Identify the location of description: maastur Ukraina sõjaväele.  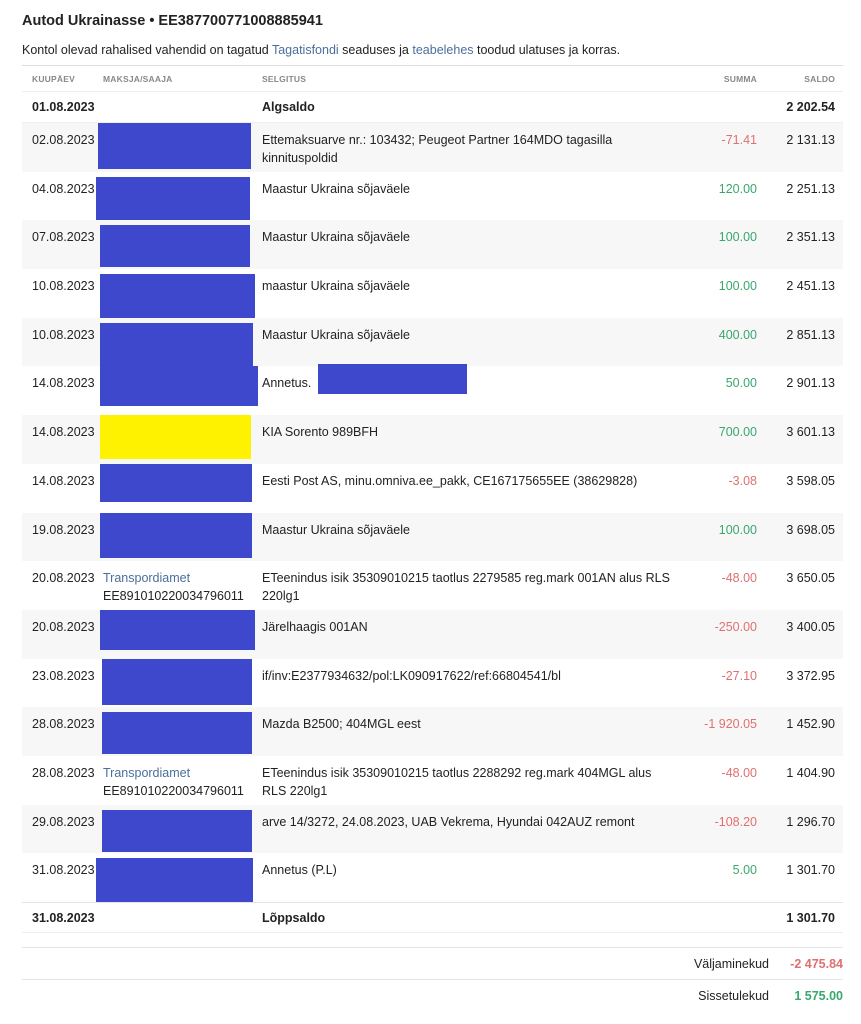
(336, 286).